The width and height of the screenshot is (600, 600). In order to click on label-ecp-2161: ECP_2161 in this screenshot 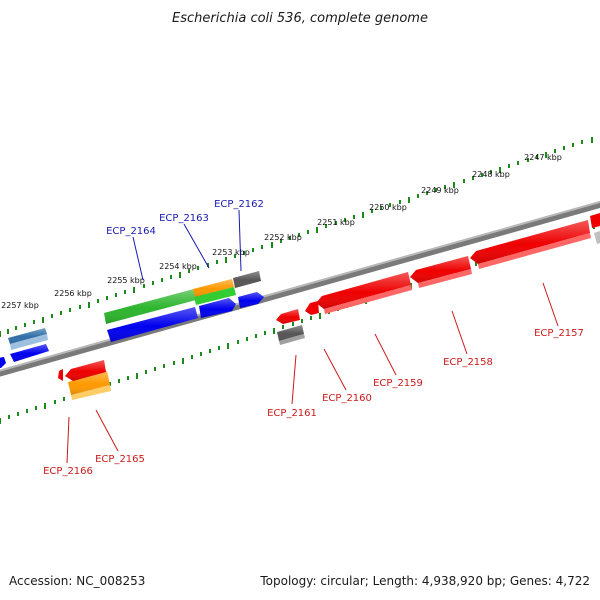, I will do `click(292, 413)`.